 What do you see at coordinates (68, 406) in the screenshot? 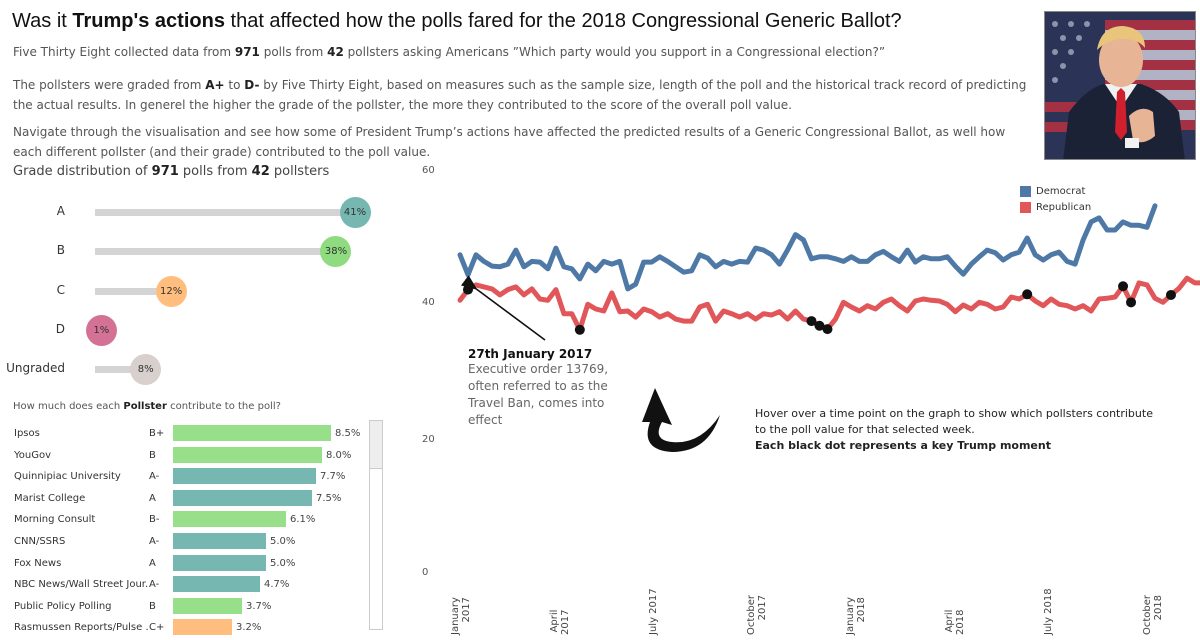
I see `pollster-title-text: How much does each` at bounding box center [68, 406].